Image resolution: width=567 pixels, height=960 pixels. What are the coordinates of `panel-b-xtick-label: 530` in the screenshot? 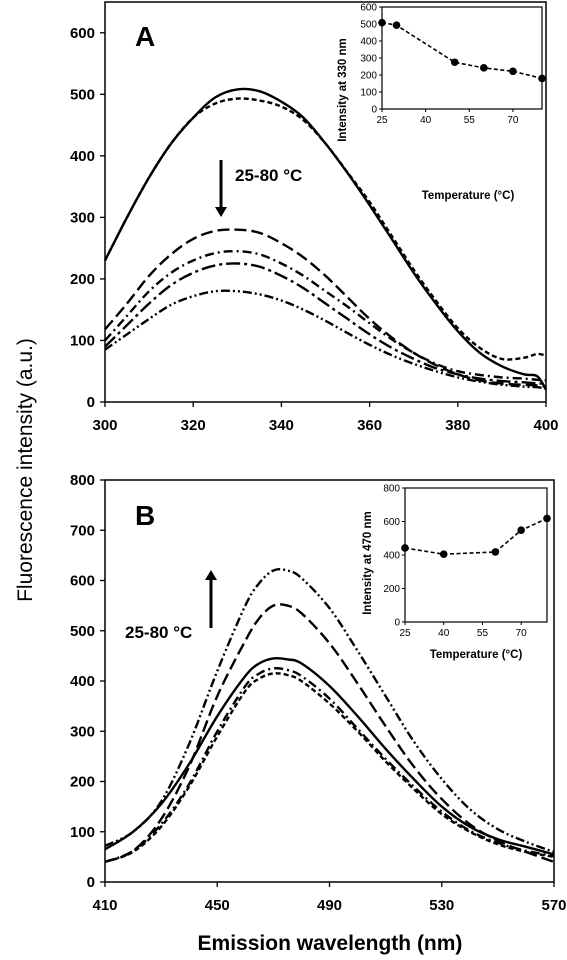 It's located at (441, 905).